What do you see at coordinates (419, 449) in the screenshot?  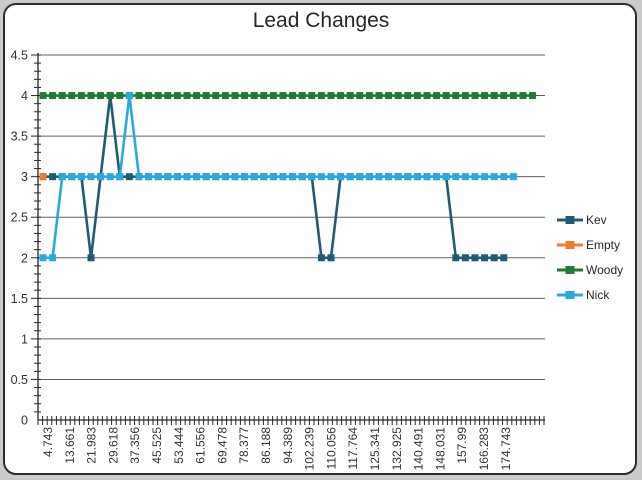 I see `svg-text: 140.491` at bounding box center [419, 449].